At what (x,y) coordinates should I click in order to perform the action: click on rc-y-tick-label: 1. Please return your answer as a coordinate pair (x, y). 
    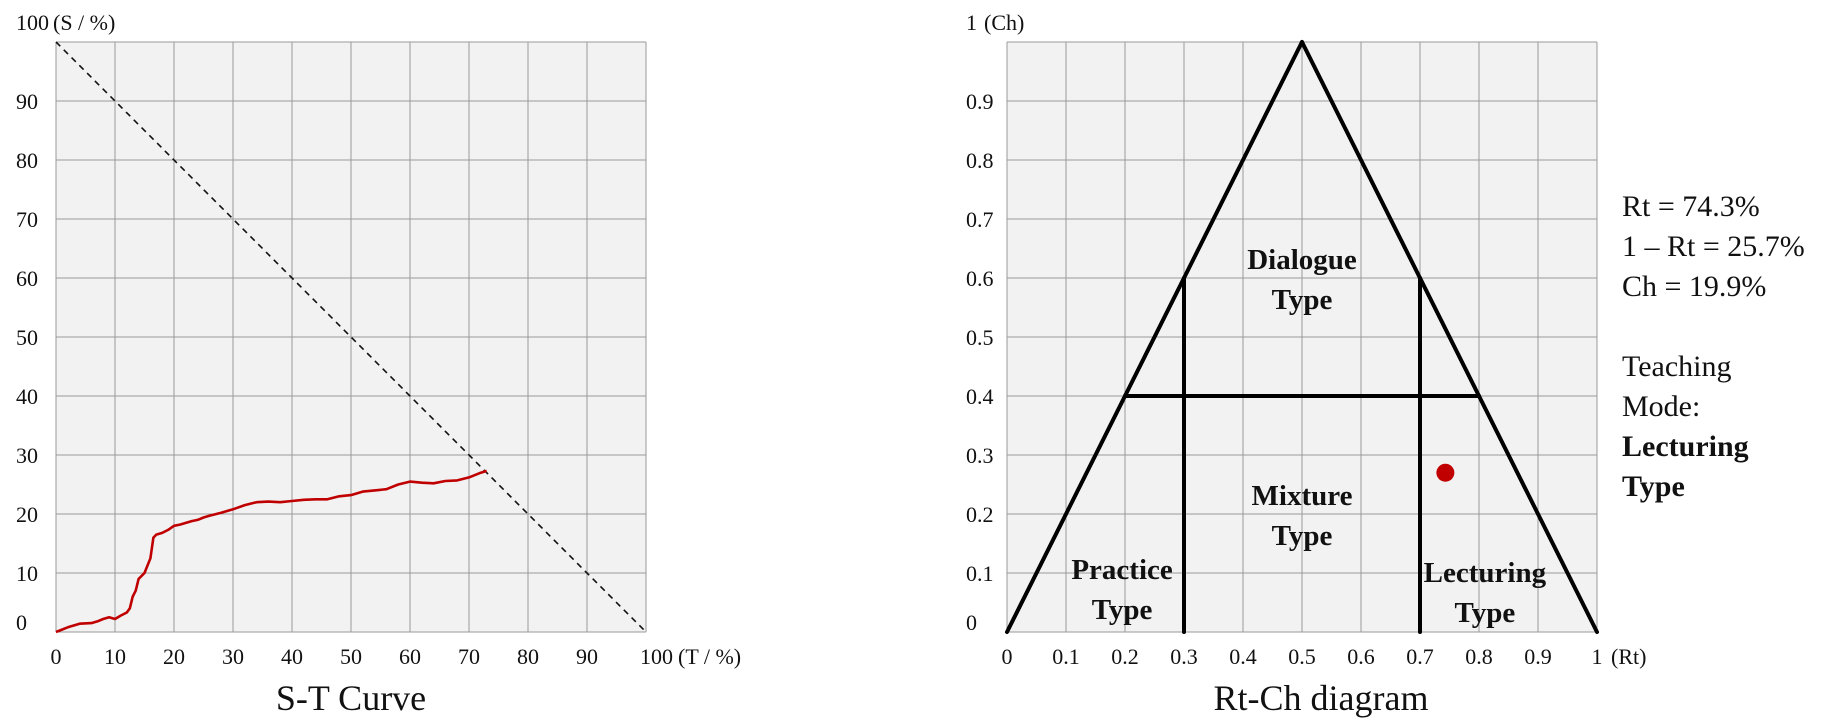
    Looking at the image, I should click on (971, 22).